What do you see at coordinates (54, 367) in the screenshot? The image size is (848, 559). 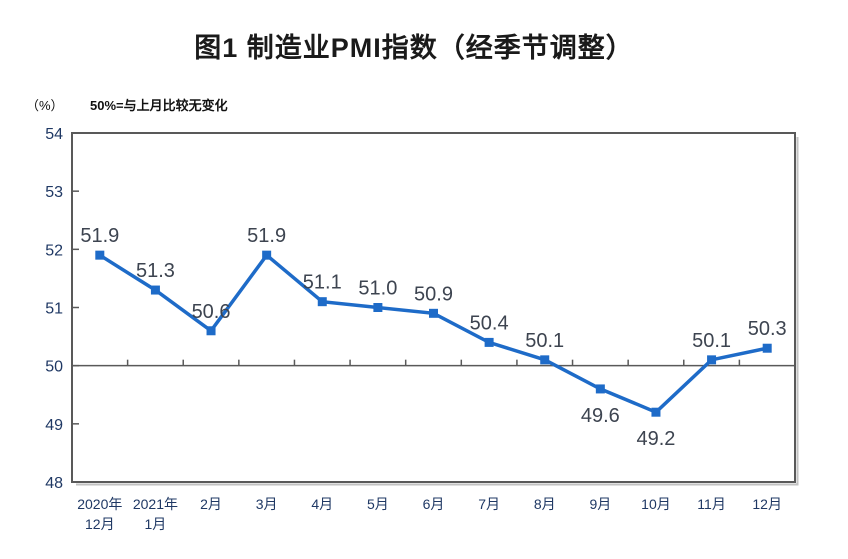 I see `y-tick-label: 50` at bounding box center [54, 367].